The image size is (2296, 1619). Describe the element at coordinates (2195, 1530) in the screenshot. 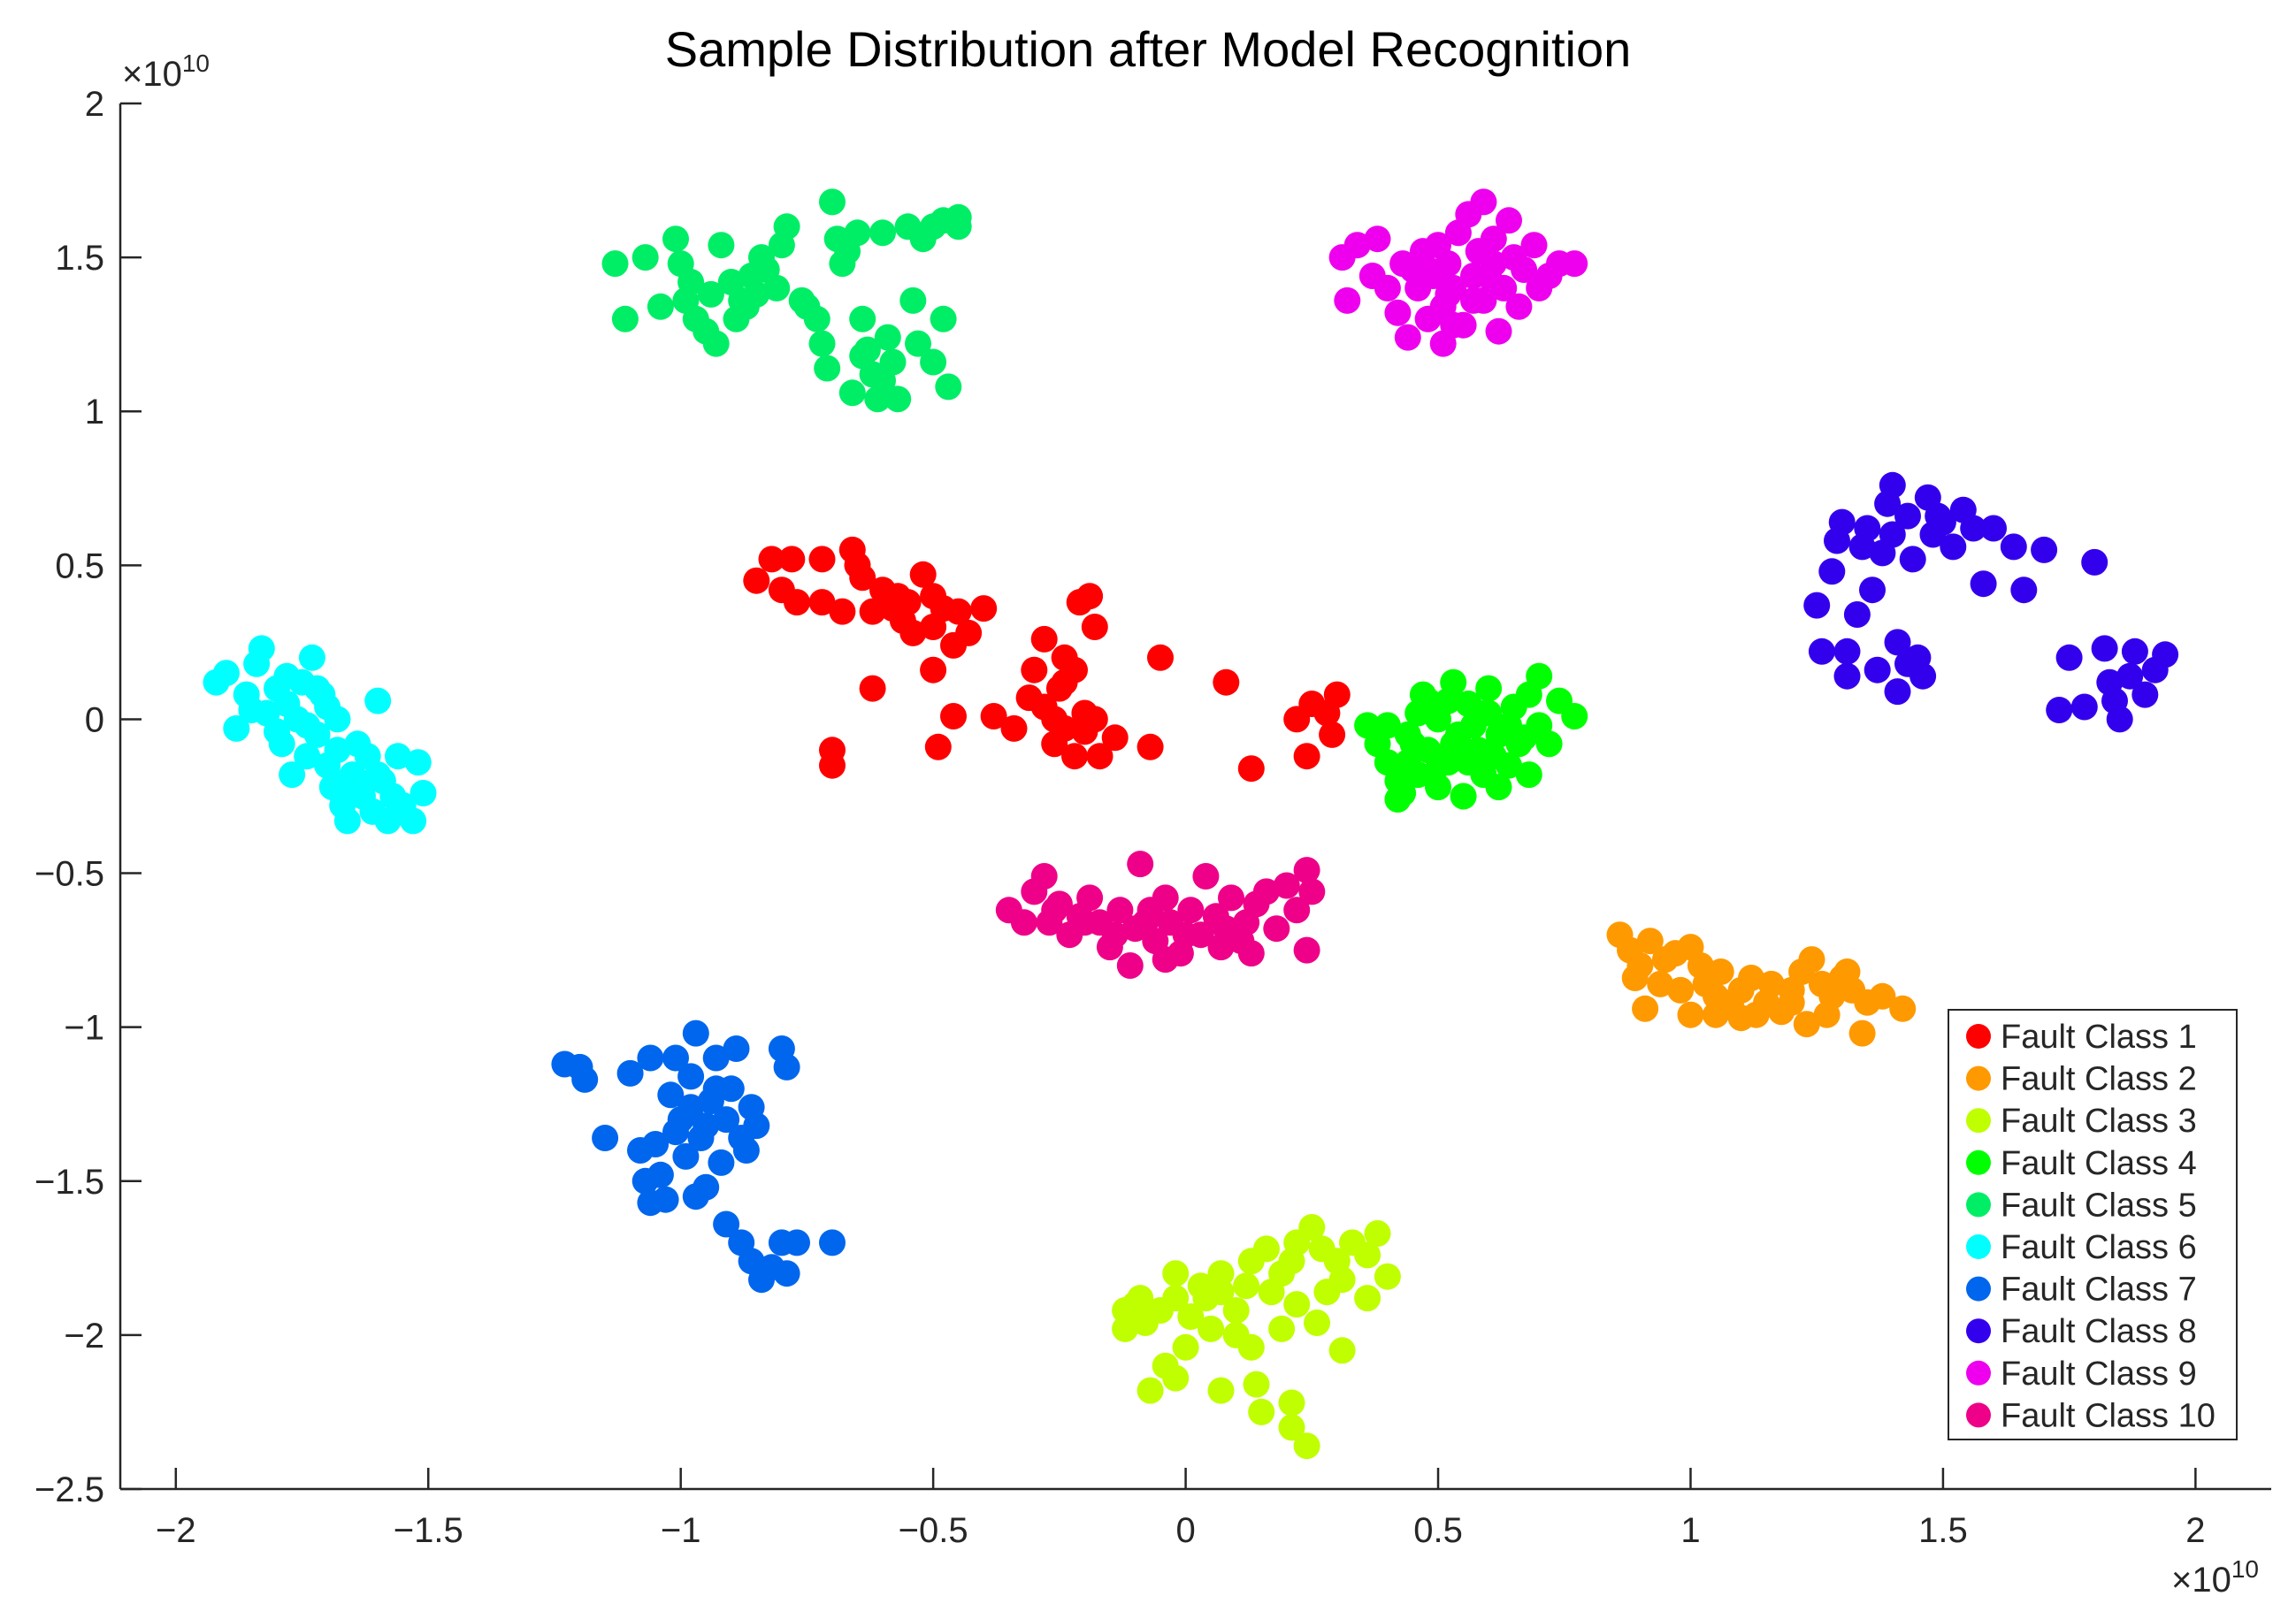

I see `x-tick-label: 2` at that location.